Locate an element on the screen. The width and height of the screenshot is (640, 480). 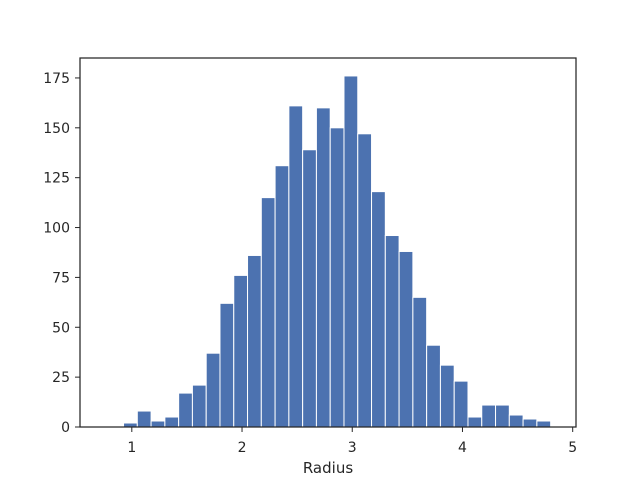
y-axis-ticks: 0 25 50 75 100 125 150 175 is located at coordinates (61, 253).